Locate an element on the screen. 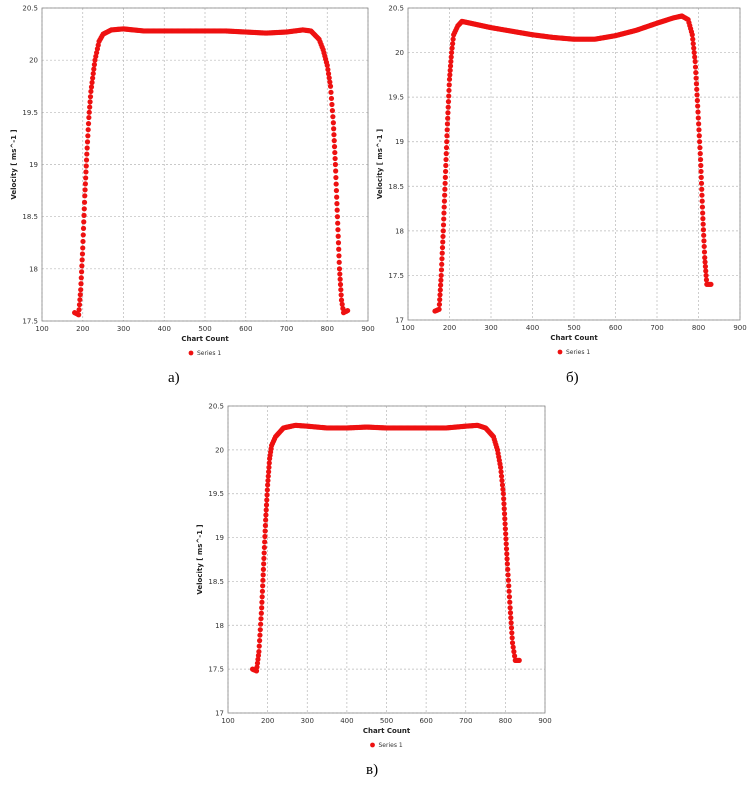 The width and height of the screenshot is (747, 792). y-tick-label: 19.5 is located at coordinates (216, 494).